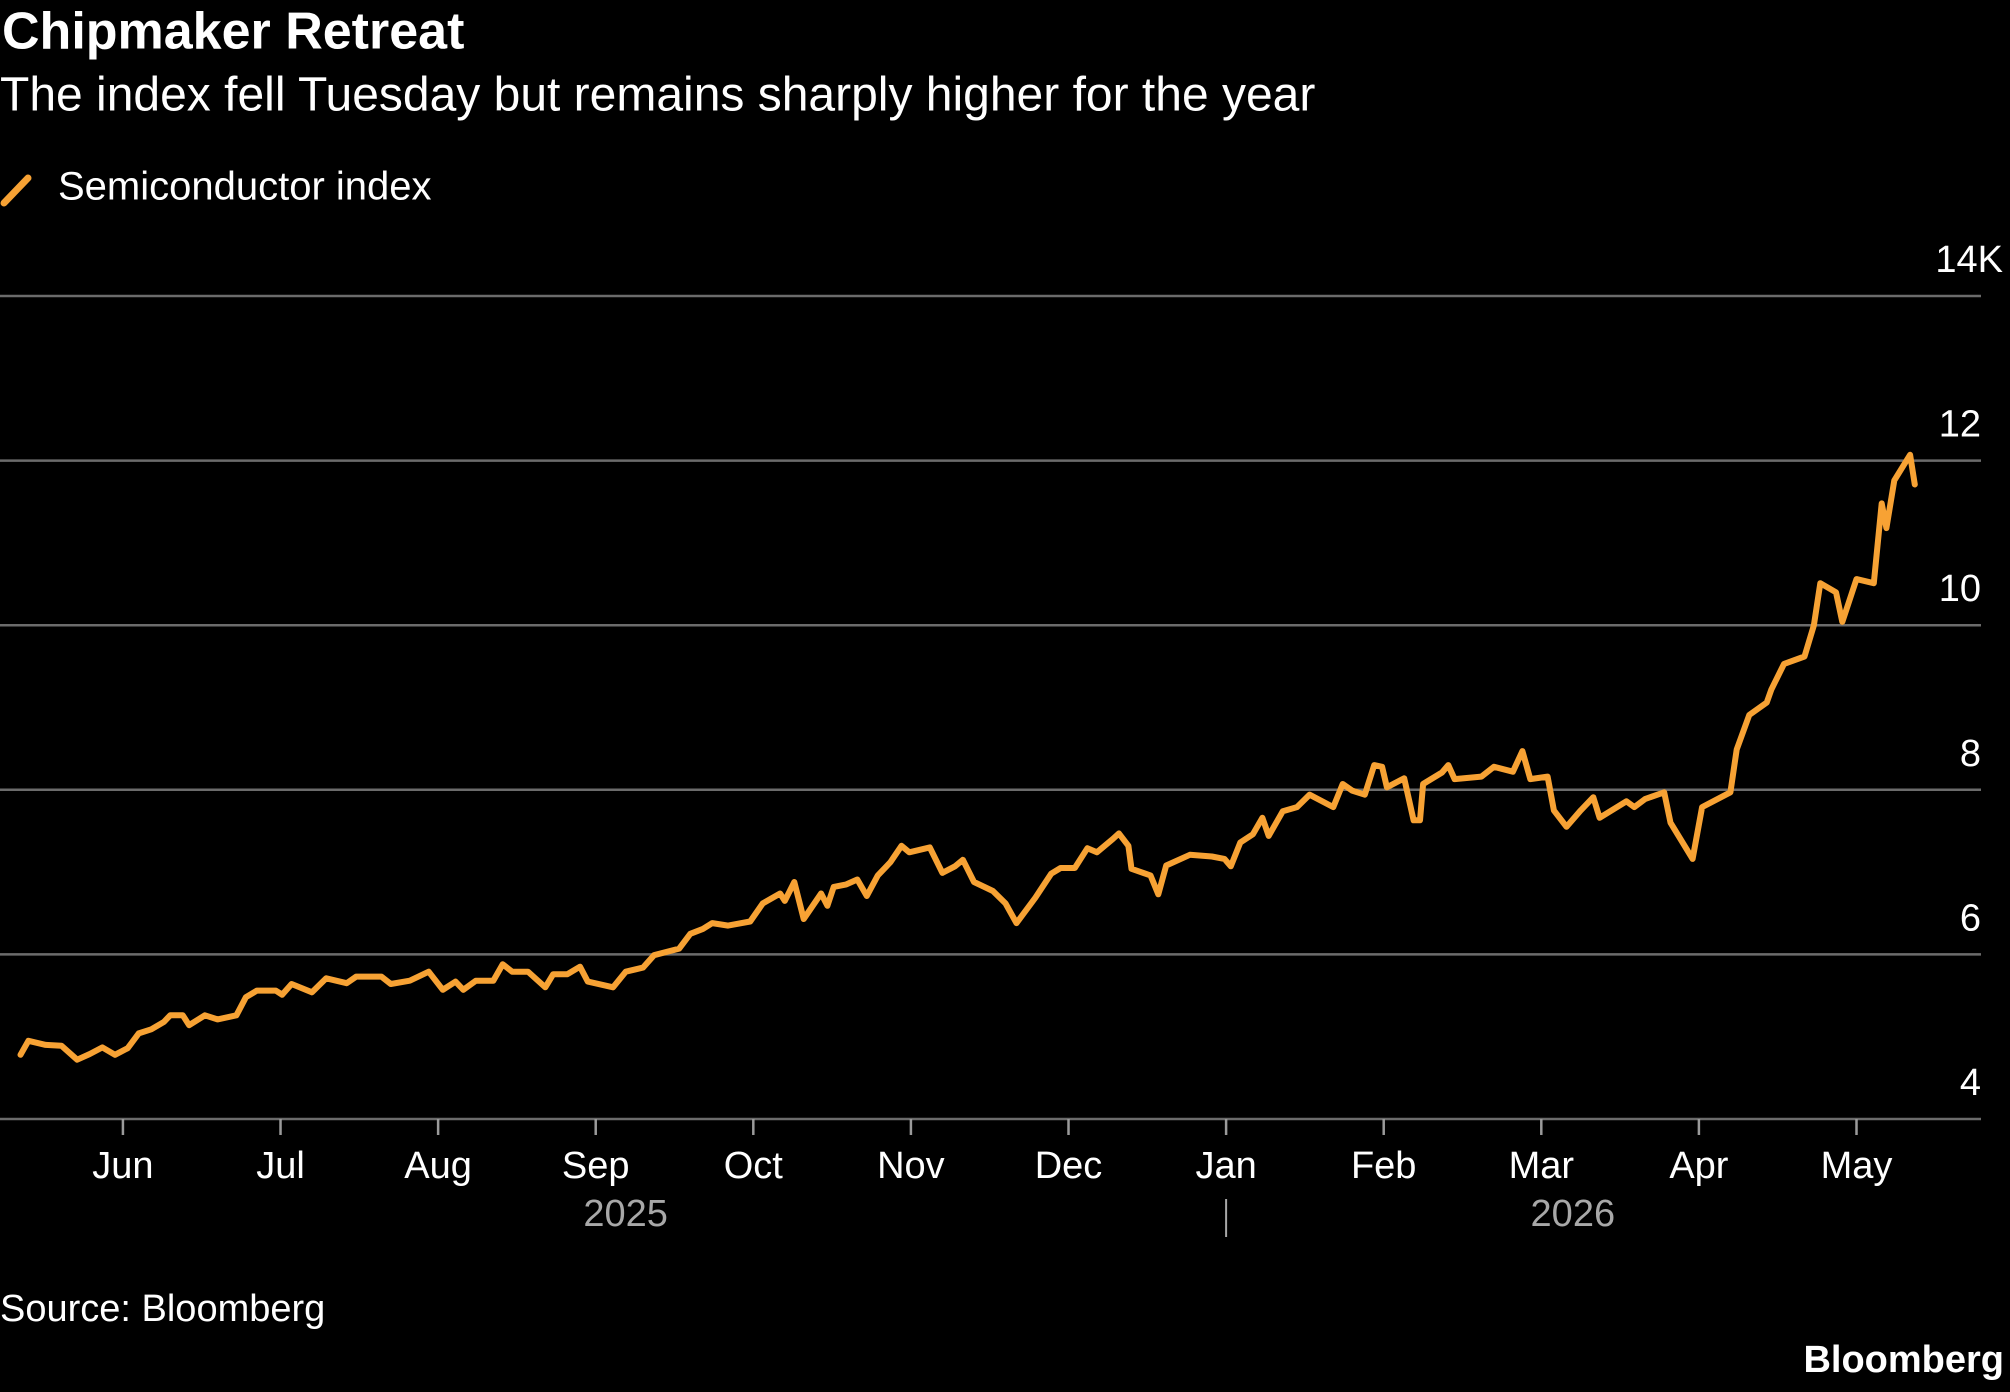  What do you see at coordinates (1969, 260) in the screenshot?
I see `y-tick-label: 14K` at bounding box center [1969, 260].